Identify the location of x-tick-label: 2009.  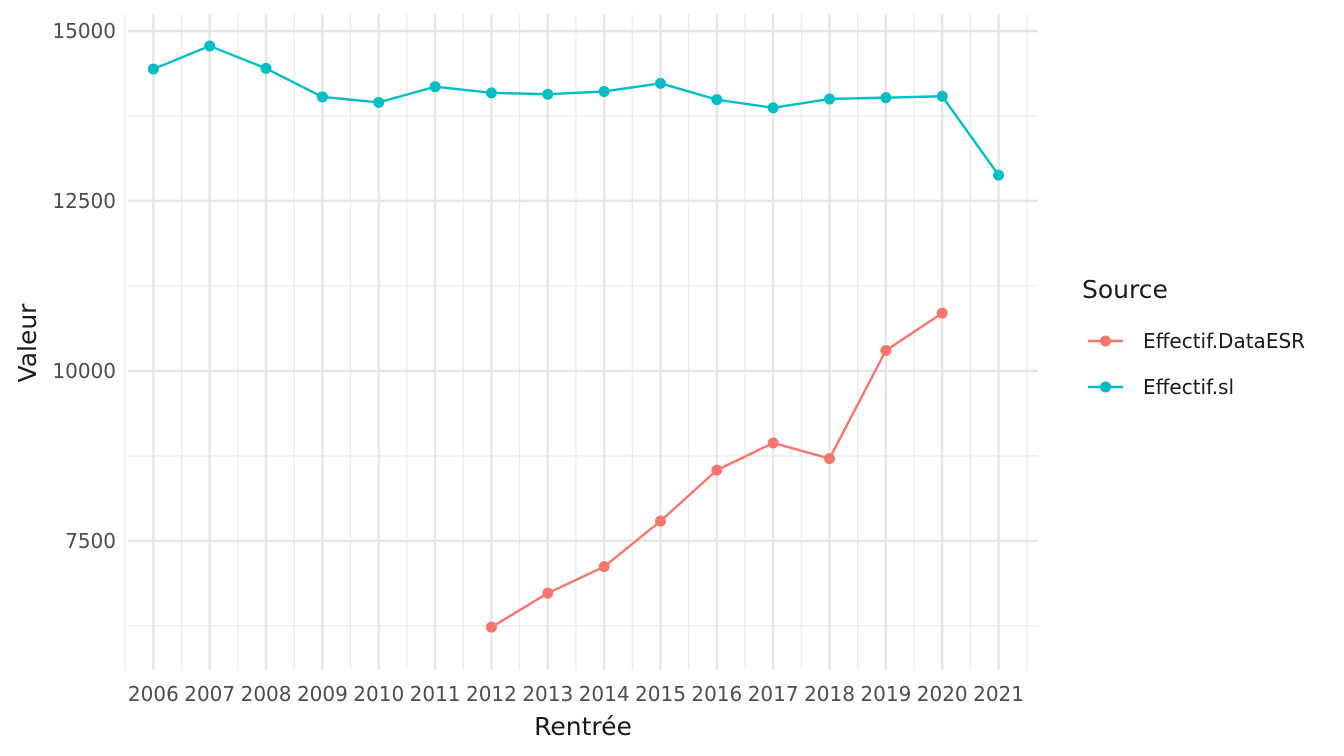
(322, 694).